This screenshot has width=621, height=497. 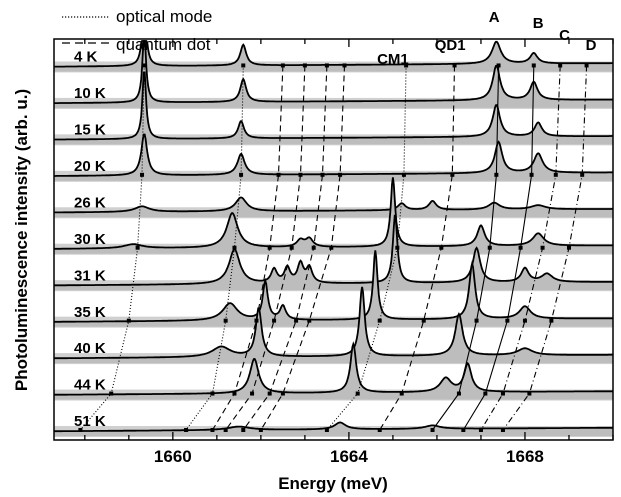 What do you see at coordinates (265, 248) in the screenshot?
I see `guide-qd-b` at bounding box center [265, 248].